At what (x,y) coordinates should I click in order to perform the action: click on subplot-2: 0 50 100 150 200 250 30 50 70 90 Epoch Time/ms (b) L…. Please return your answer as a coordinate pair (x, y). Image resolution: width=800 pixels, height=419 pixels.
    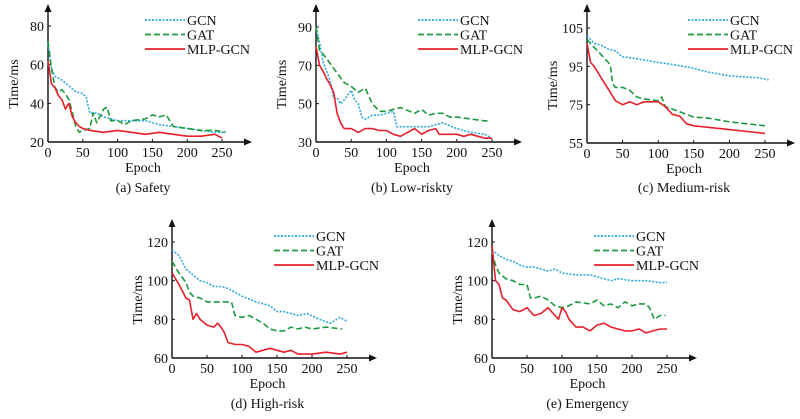
    Looking at the image, I should click on (399, 100).